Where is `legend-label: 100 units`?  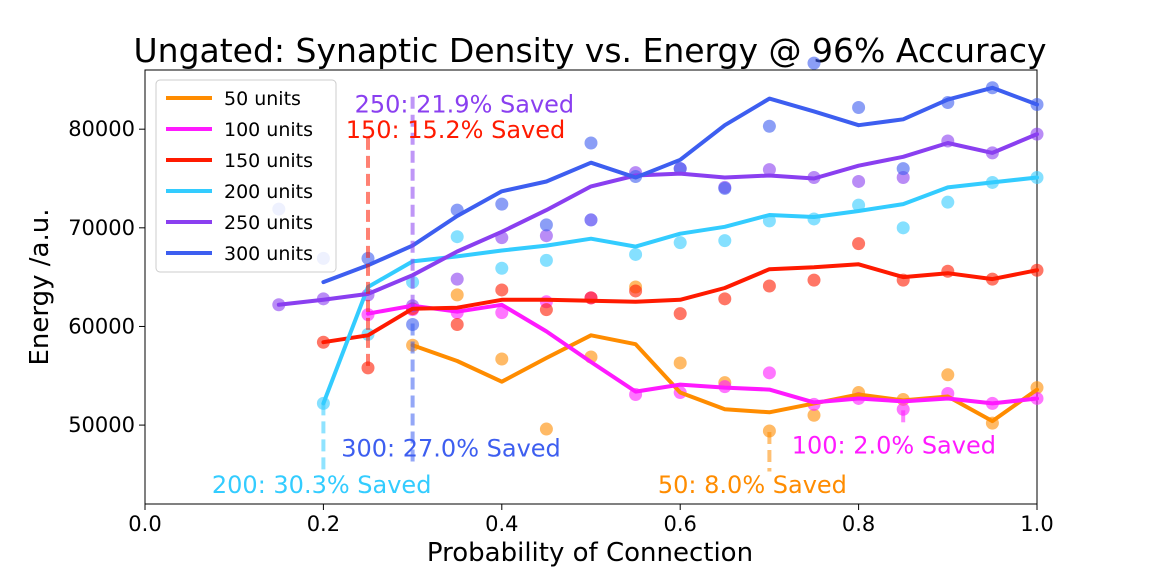 legend-label: 100 units is located at coordinates (268, 130).